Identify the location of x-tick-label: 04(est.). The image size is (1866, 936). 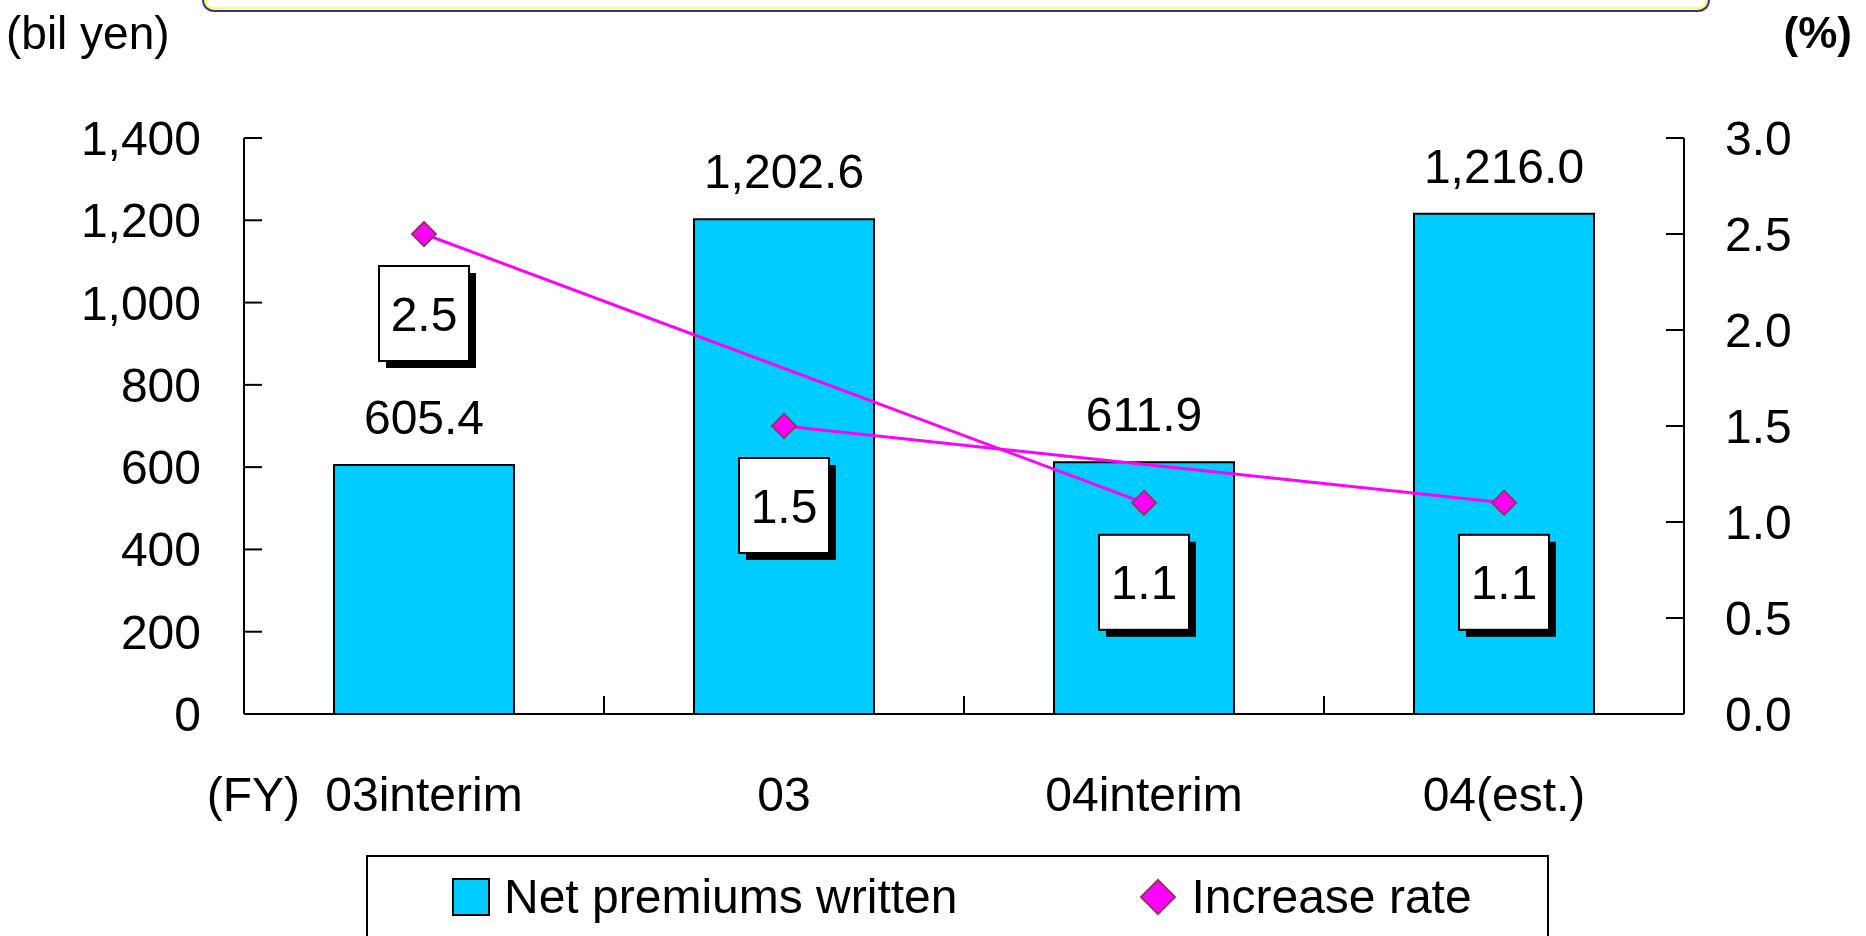
(1504, 794).